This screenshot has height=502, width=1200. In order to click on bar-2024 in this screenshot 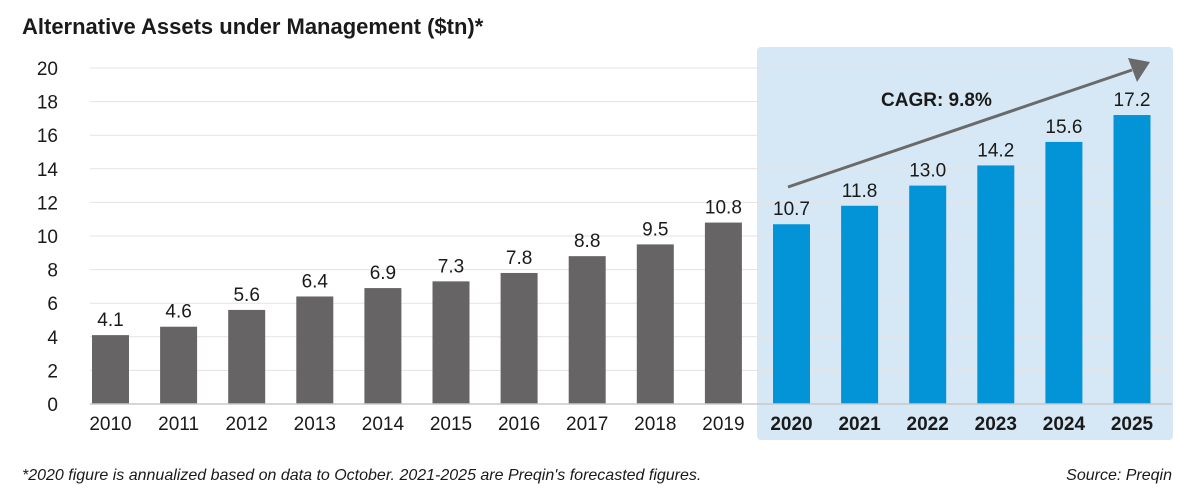, I will do `click(1064, 273)`.